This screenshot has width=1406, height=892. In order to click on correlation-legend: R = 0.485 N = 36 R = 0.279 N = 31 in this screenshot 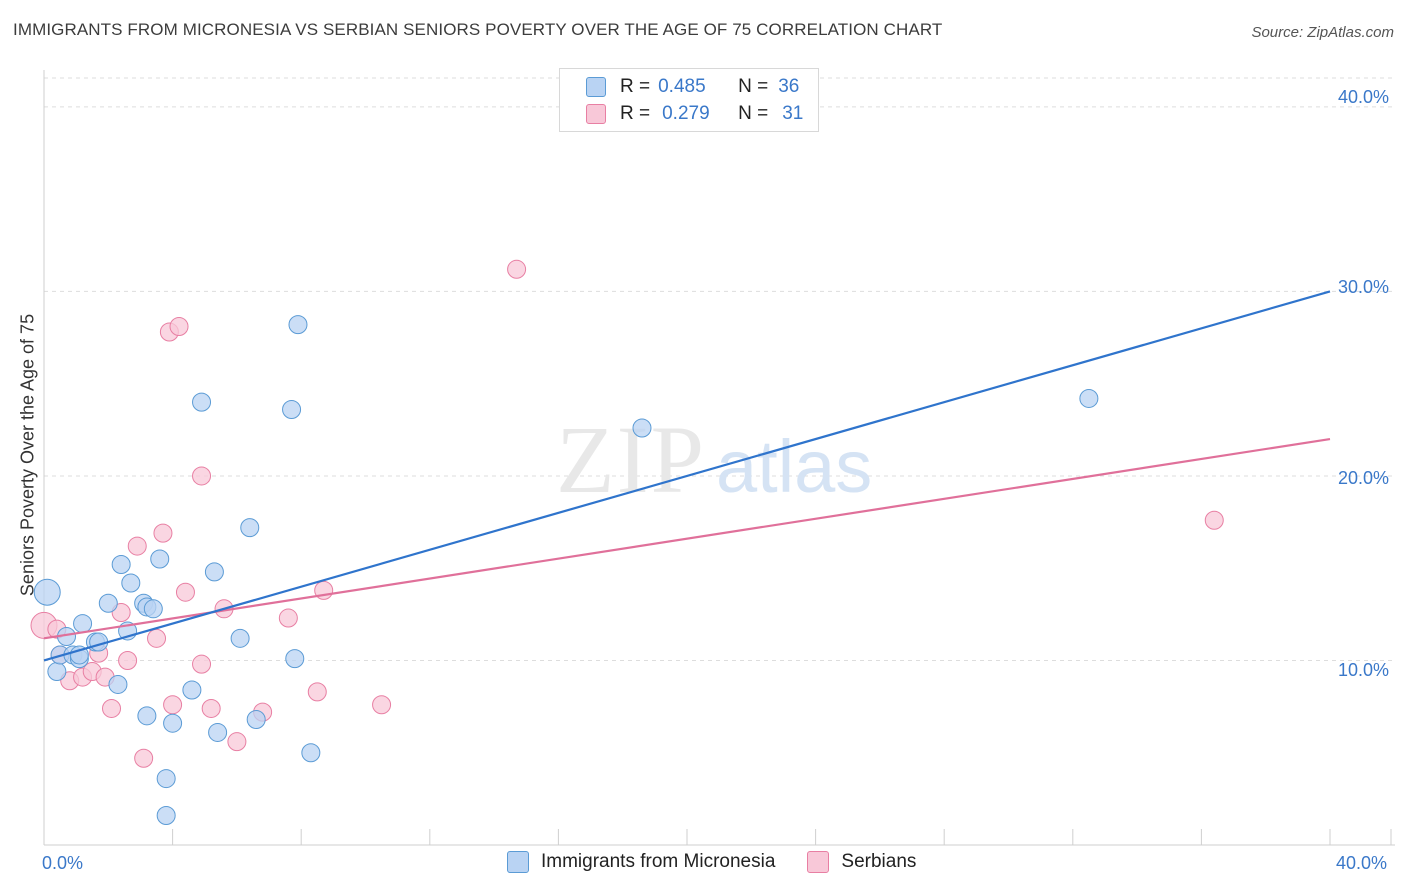, I will do `click(689, 100)`.